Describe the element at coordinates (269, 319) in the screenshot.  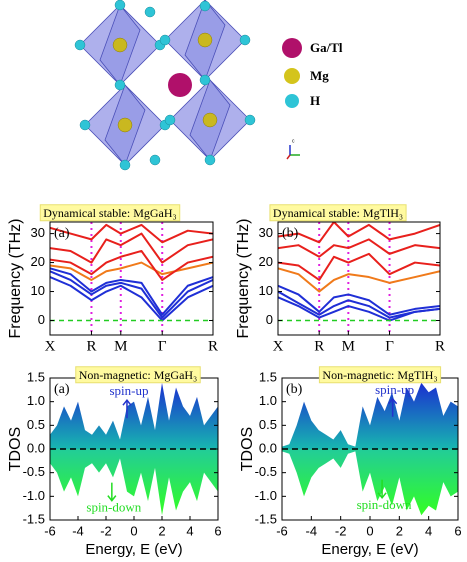
I see `y-tick-label: 0` at that location.